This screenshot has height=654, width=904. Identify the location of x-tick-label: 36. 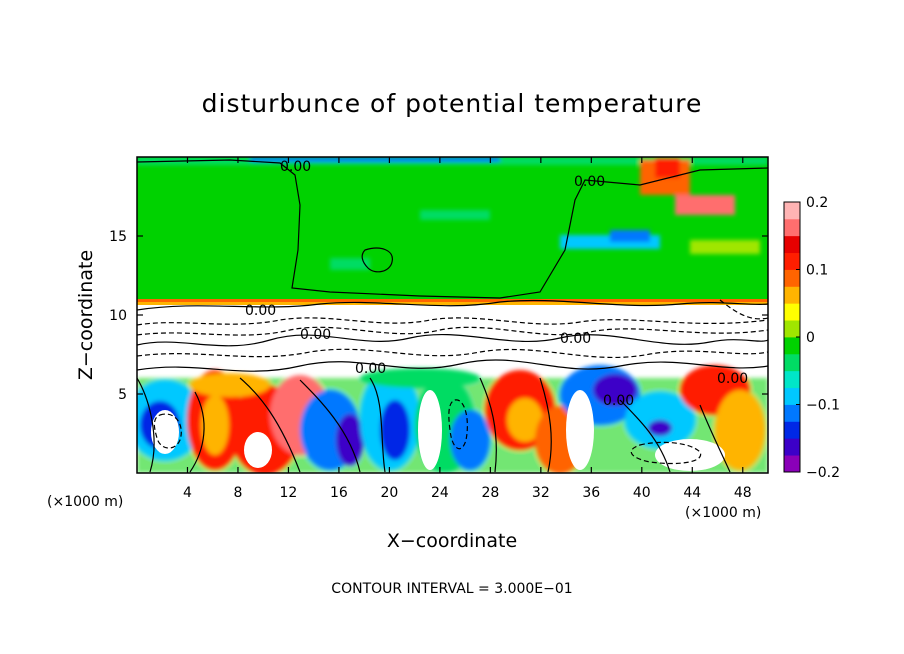
(591, 493).